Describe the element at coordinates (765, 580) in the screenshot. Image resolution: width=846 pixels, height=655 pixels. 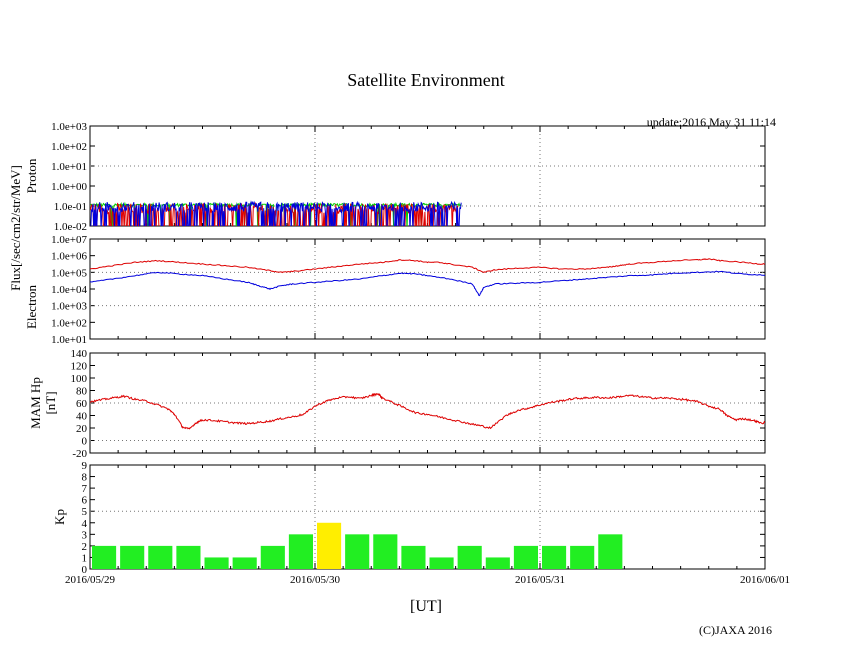
I see `x-tick-label: 2016/06/01` at that location.